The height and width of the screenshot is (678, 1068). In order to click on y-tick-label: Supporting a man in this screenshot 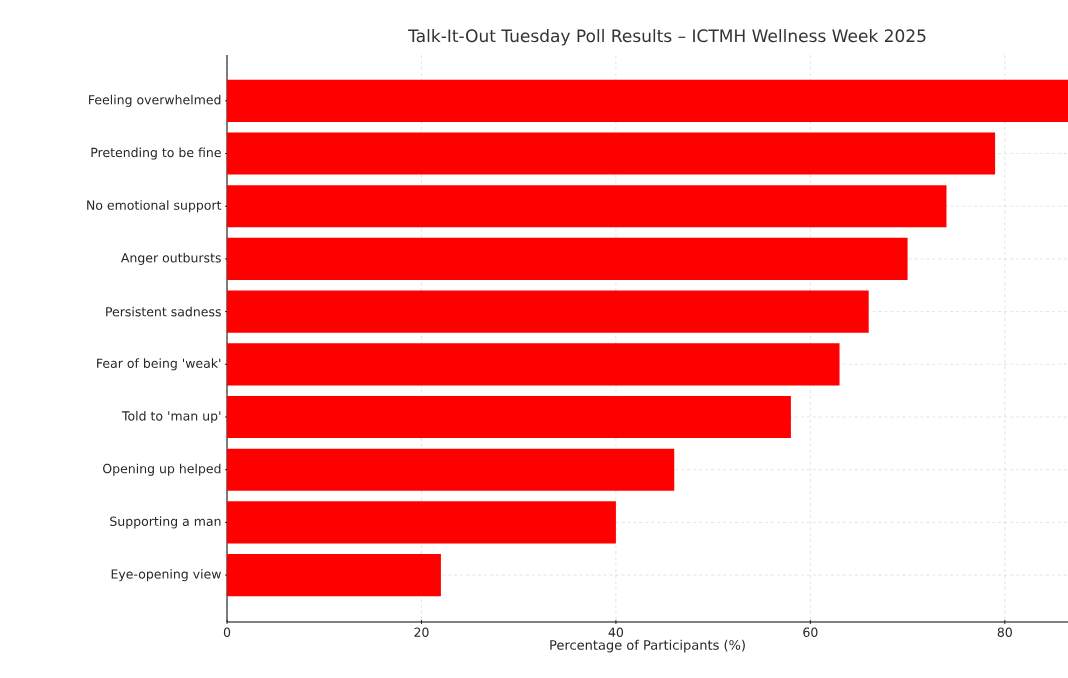, I will do `click(165, 522)`.